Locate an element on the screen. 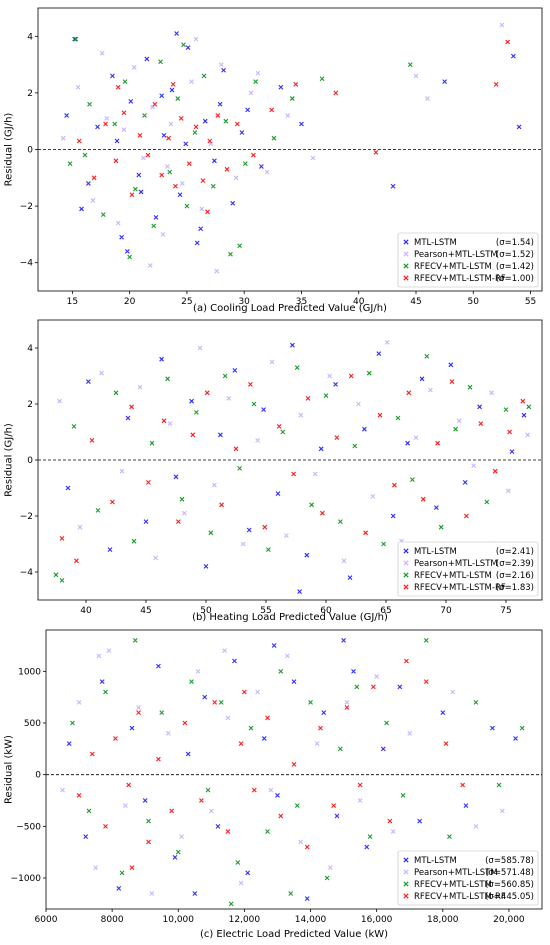 The image size is (550, 945). y-tick-label-a-3: 2 is located at coordinates (30, 94).